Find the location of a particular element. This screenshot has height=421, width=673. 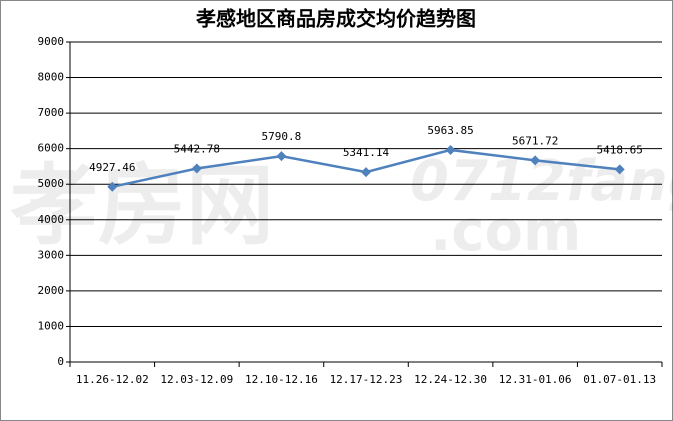

chart-title: 孝感地区商品房成交均价趋势图 is located at coordinates (335, 19).